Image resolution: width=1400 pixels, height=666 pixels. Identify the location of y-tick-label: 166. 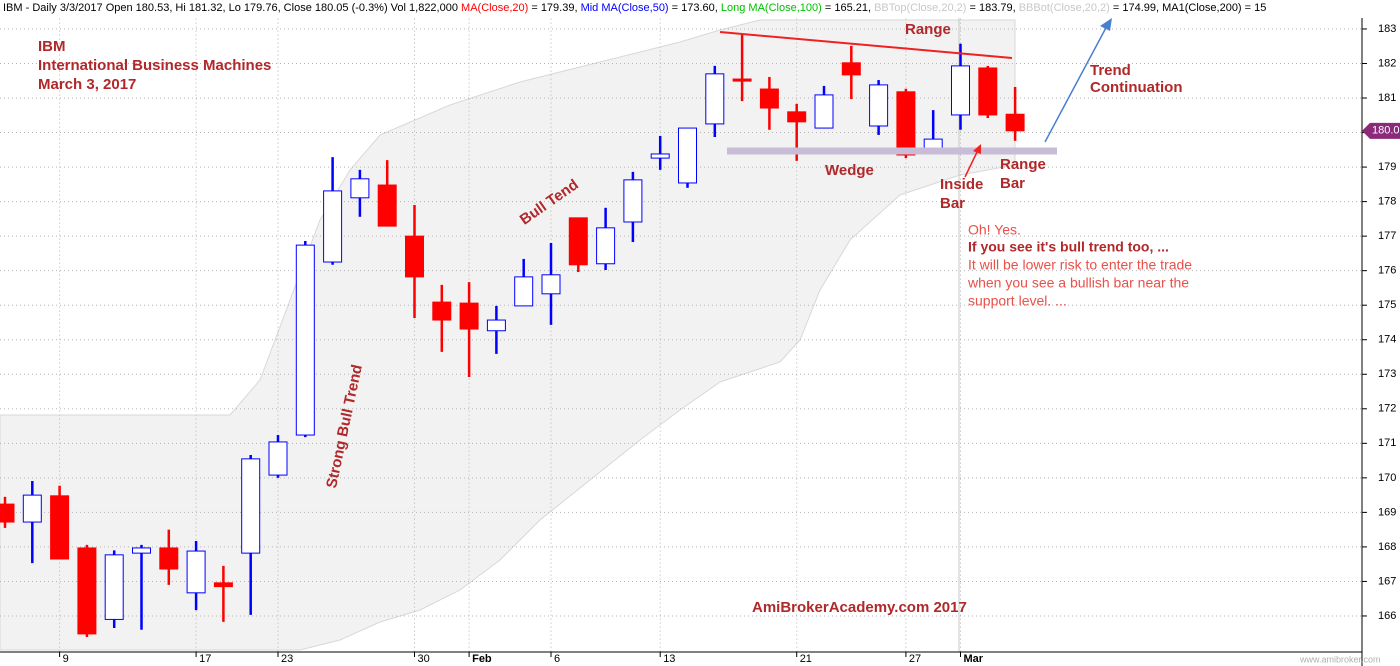
(1387, 616).